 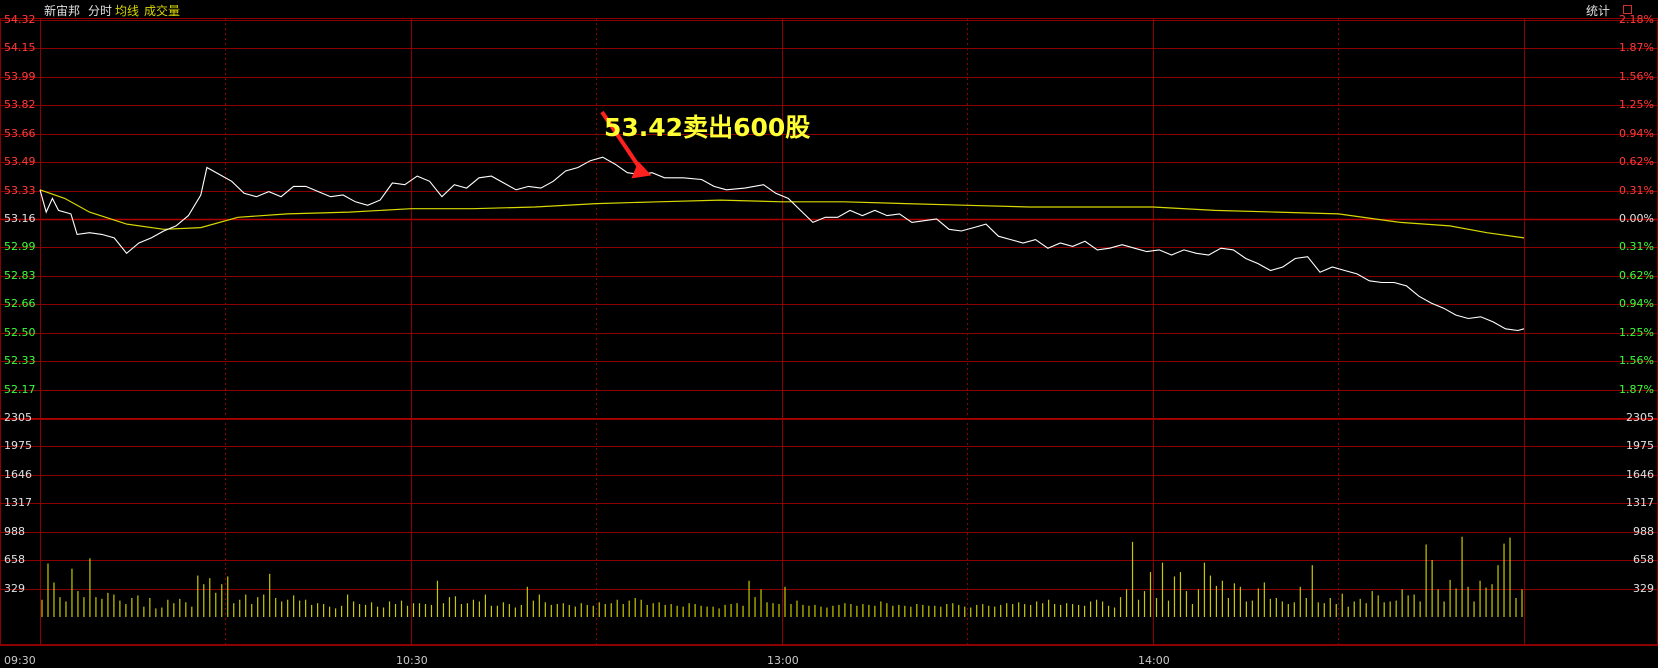 I want to click on price-tick-label: 52.17, so click(x=20, y=389).